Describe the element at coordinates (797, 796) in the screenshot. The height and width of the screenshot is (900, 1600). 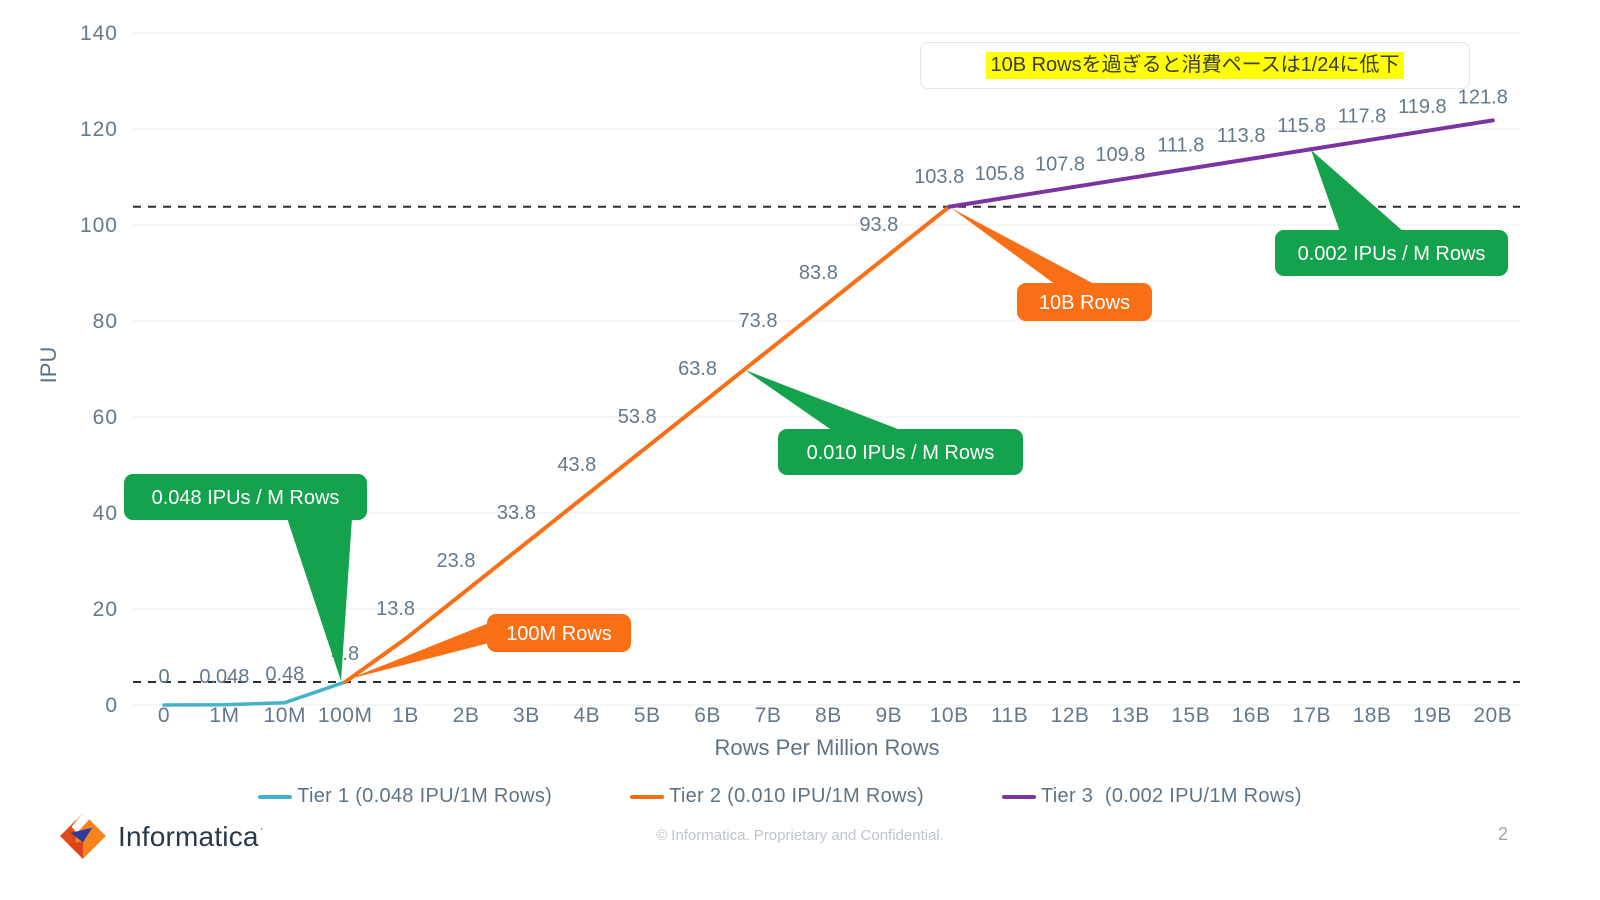
I see `legend-label-tier-2: Tier 2 (0.010 IPU/1M Rows)` at that location.